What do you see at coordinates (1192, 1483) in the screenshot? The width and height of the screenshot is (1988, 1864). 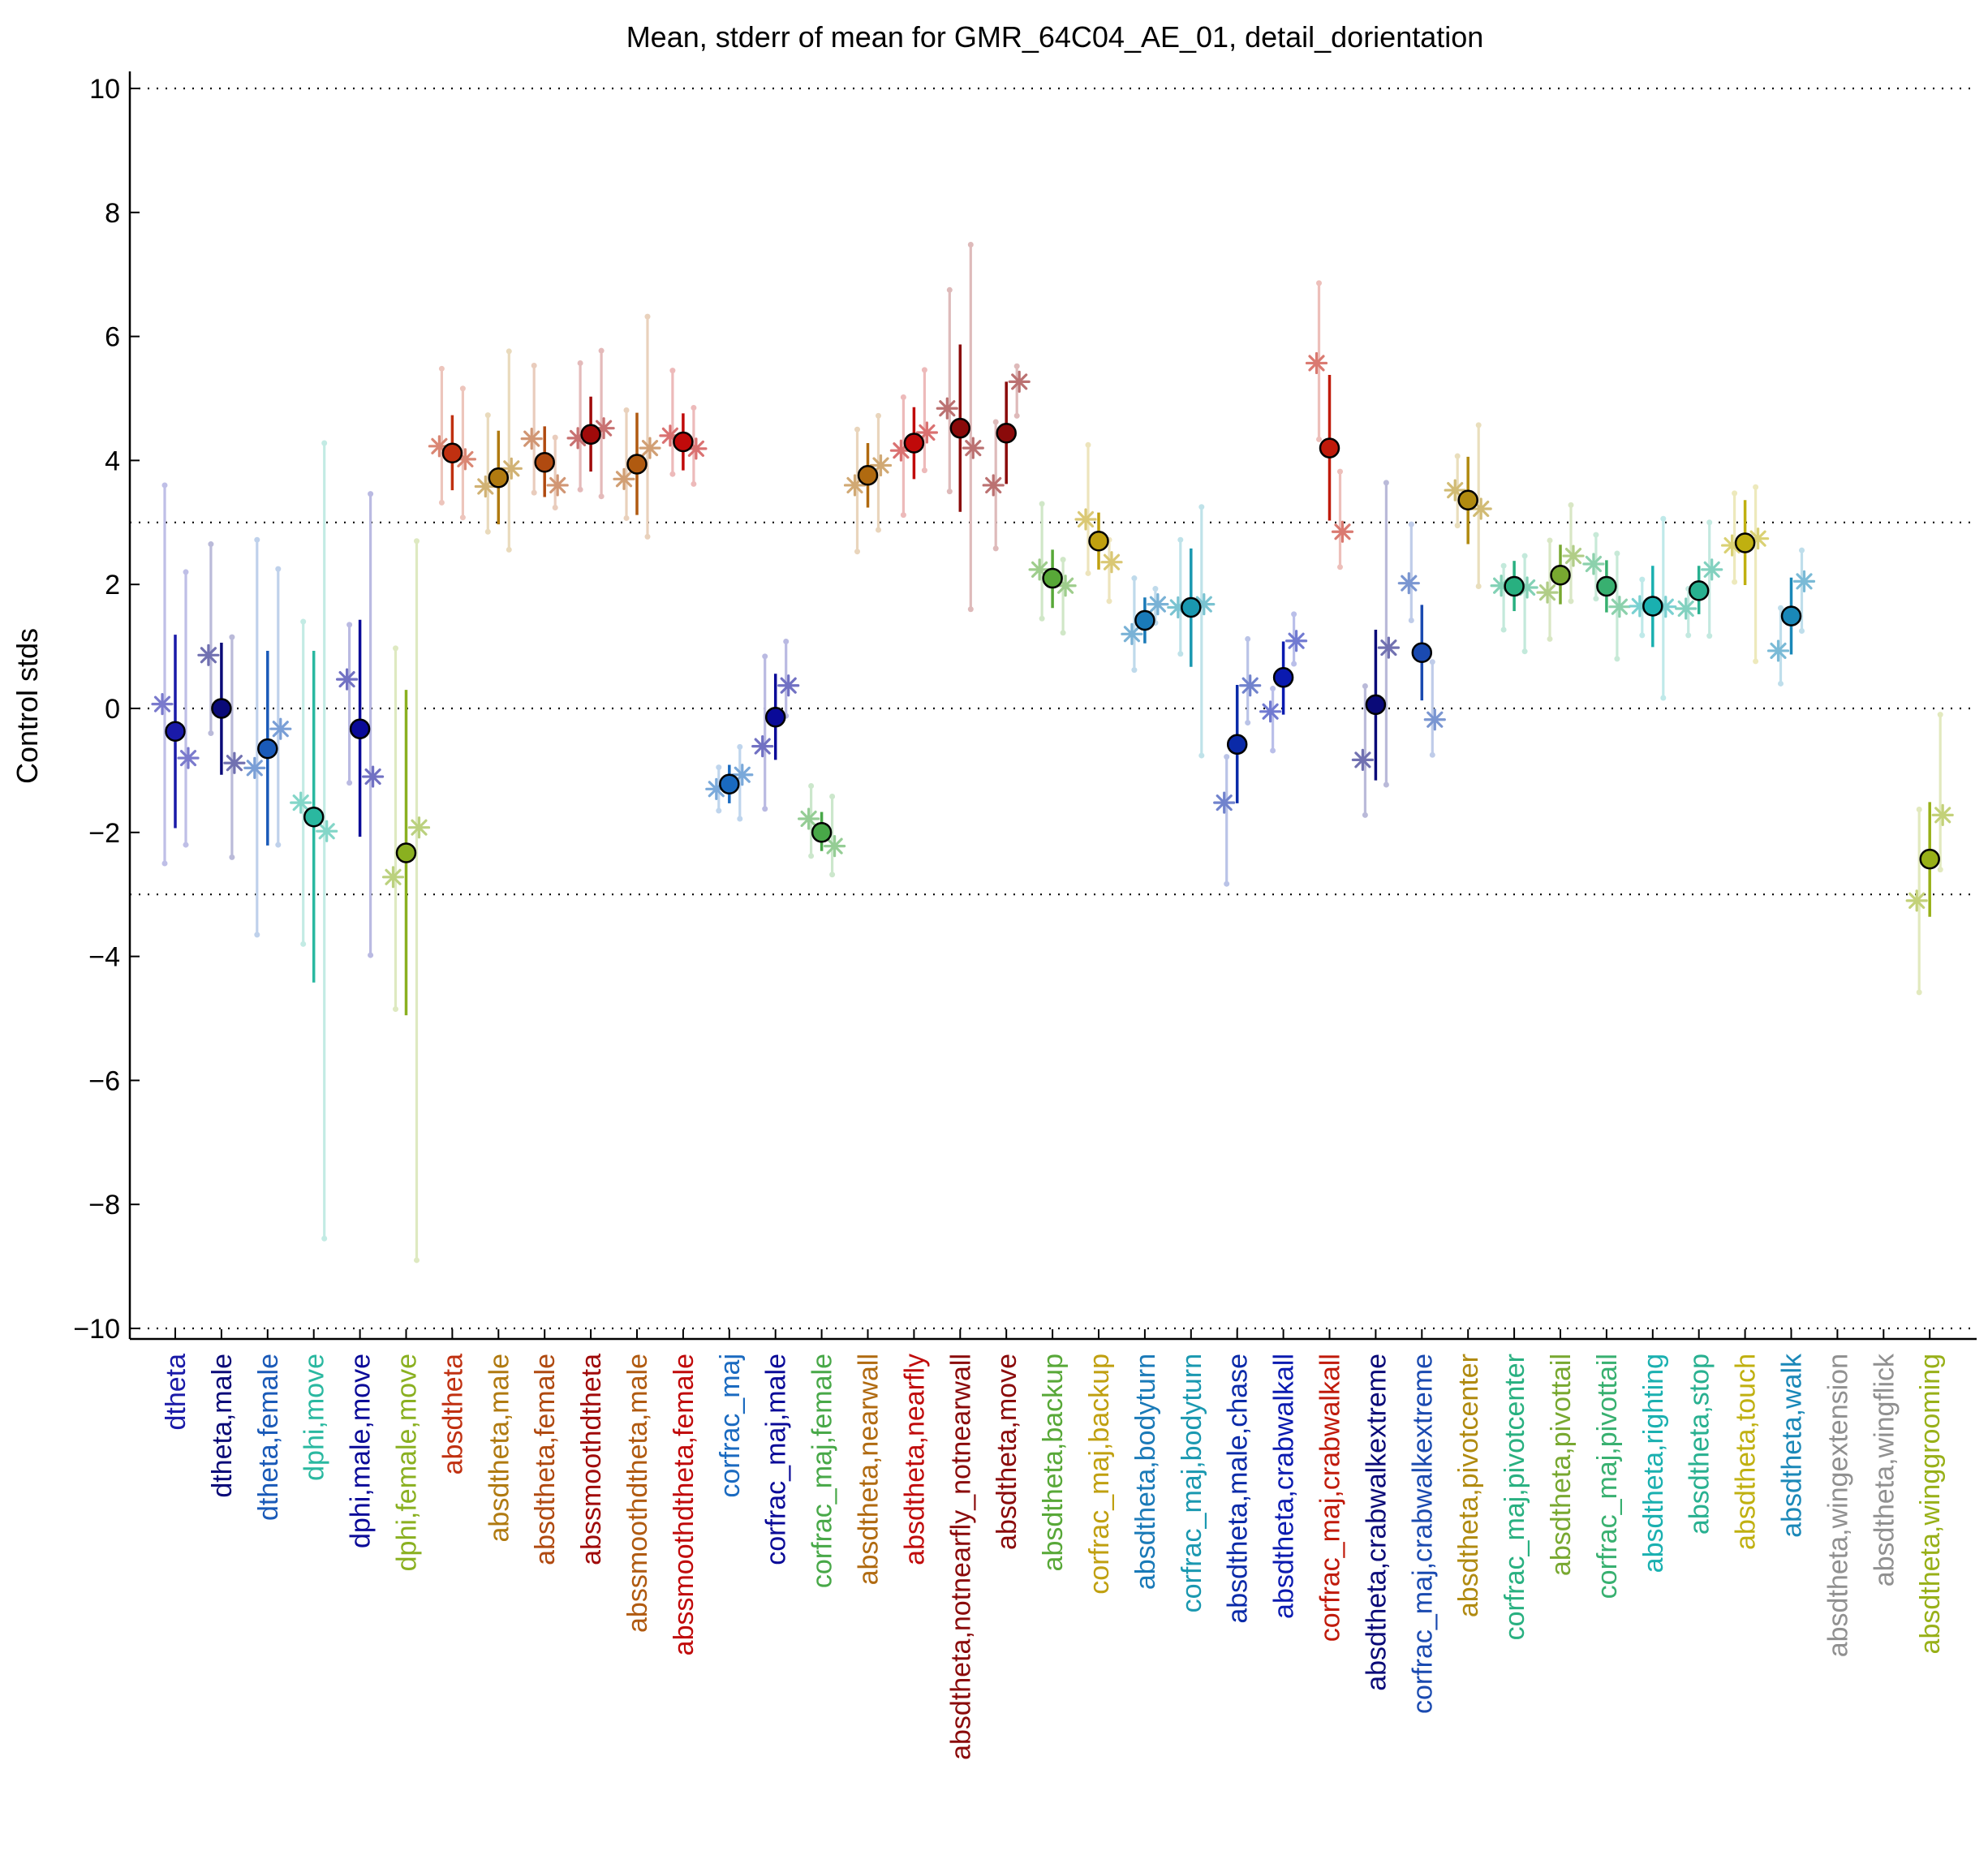 I see `x-tick-label: corfrac_maj,bodyturn` at bounding box center [1192, 1483].